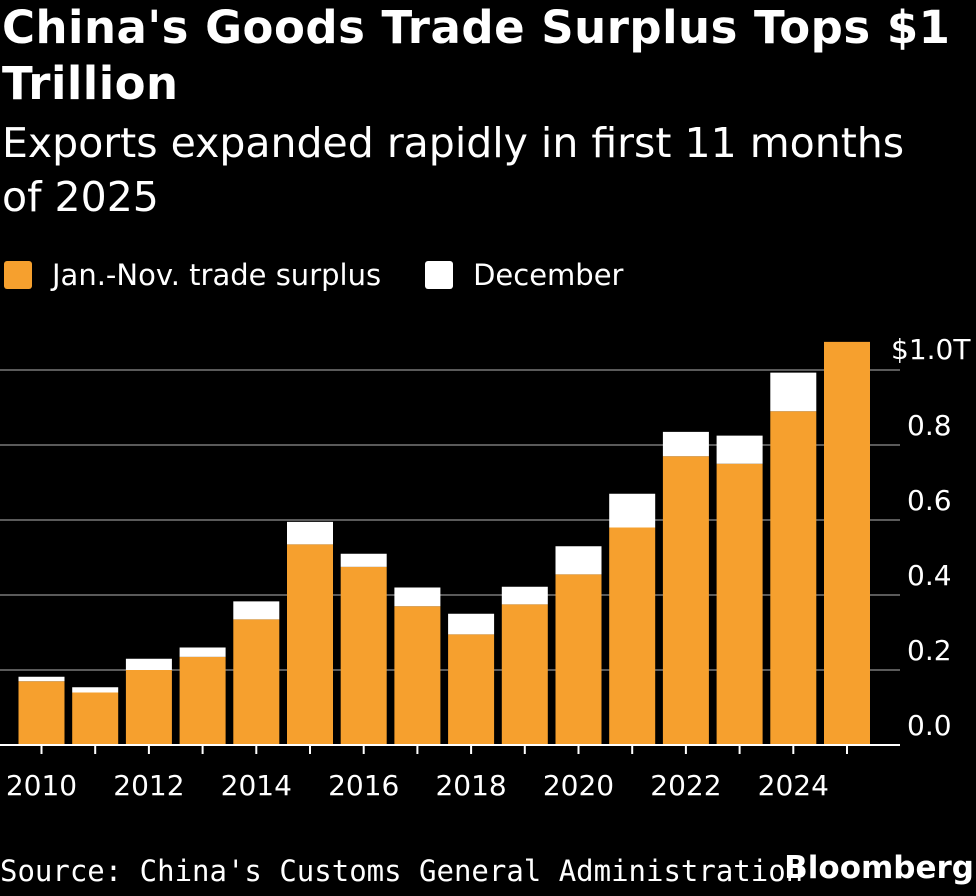 The image size is (976, 896). Describe the element at coordinates (931, 349) in the screenshot. I see `y-tick-label: $1.0T` at that location.